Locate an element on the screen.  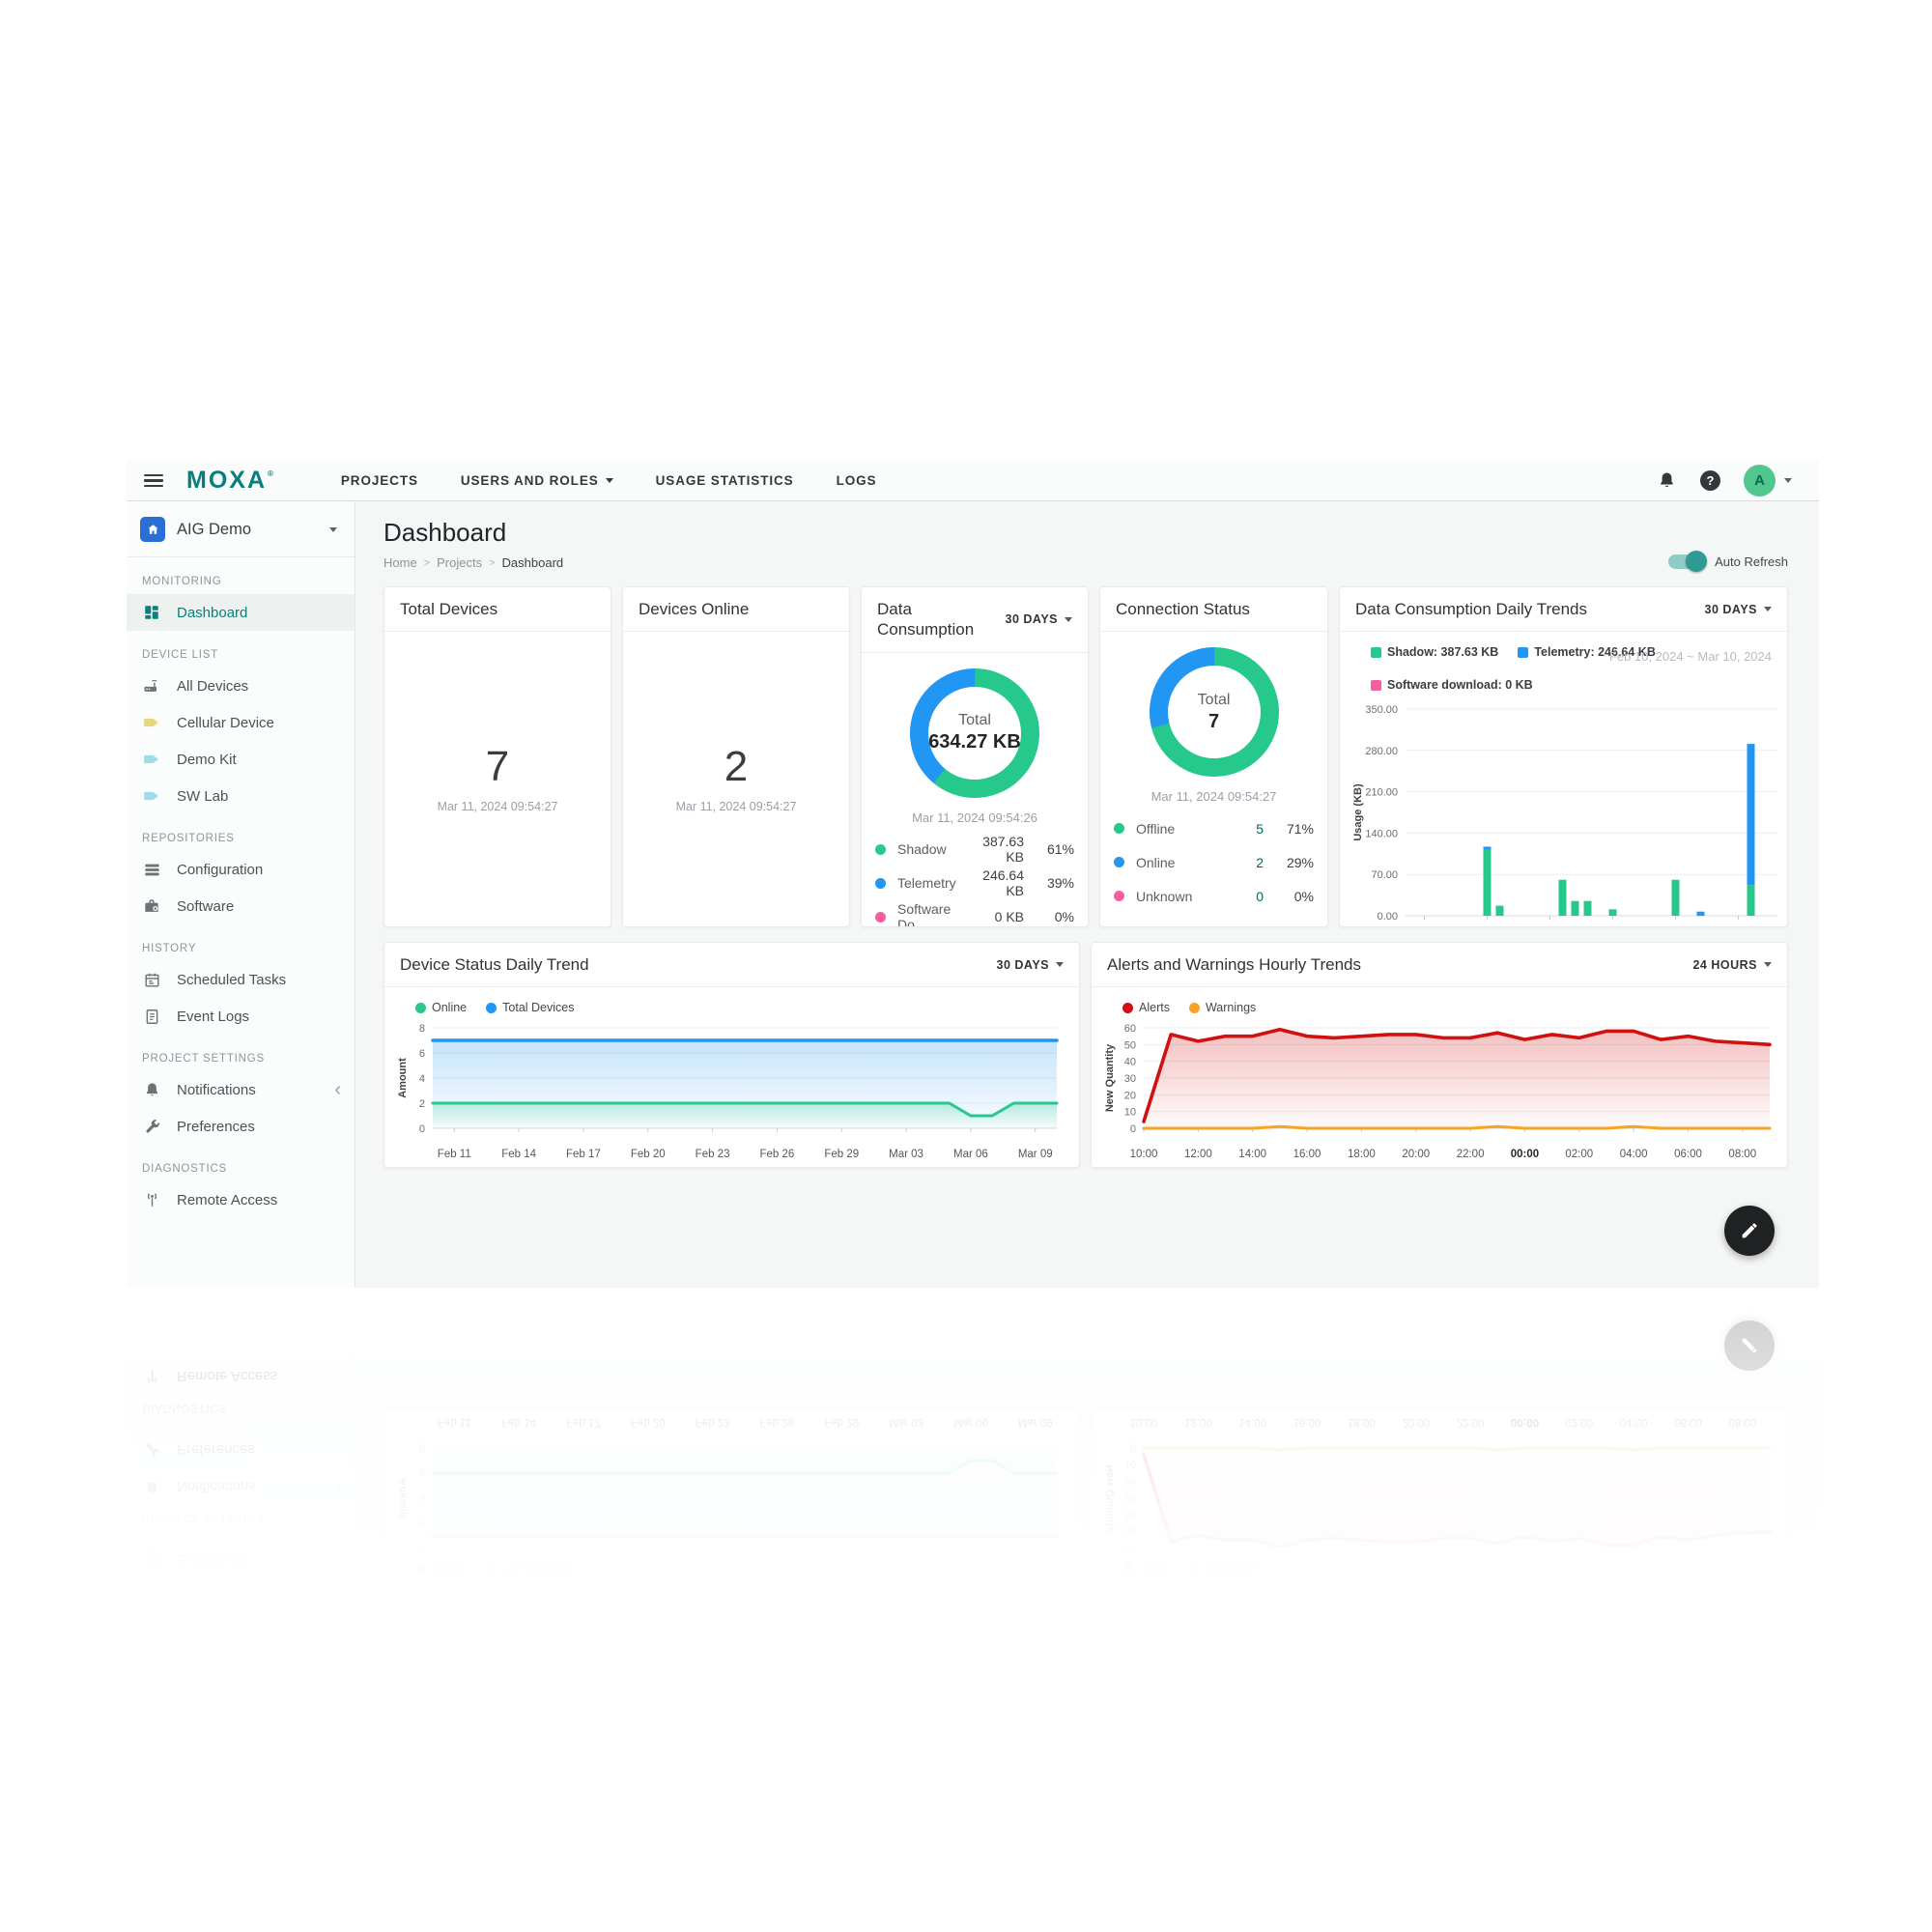
nav-item-usage-statistics: USAGE STATISTICS is located at coordinates (724, 480).